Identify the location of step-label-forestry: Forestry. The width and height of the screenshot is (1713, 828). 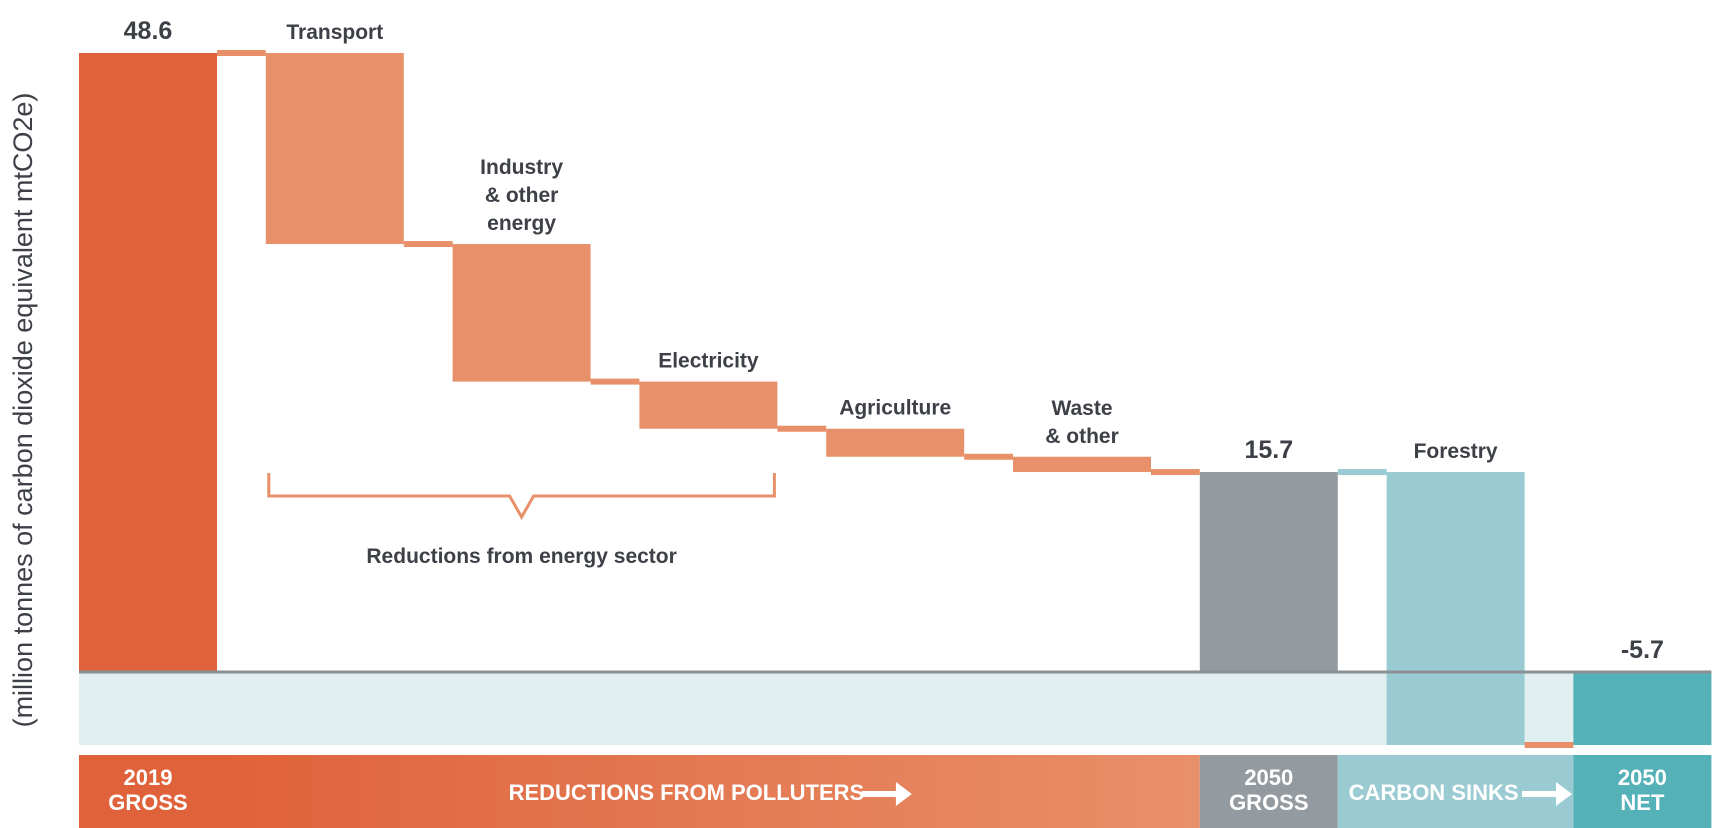
(1456, 451).